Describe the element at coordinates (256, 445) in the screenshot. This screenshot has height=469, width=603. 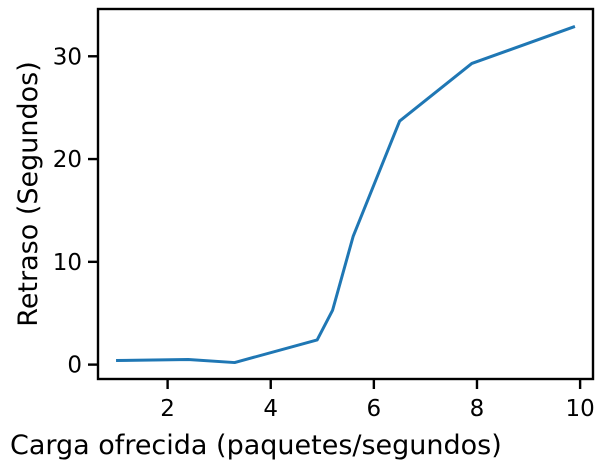
I see `x-axis-label: Carga ofrecida (paquetes/segundos)` at that location.